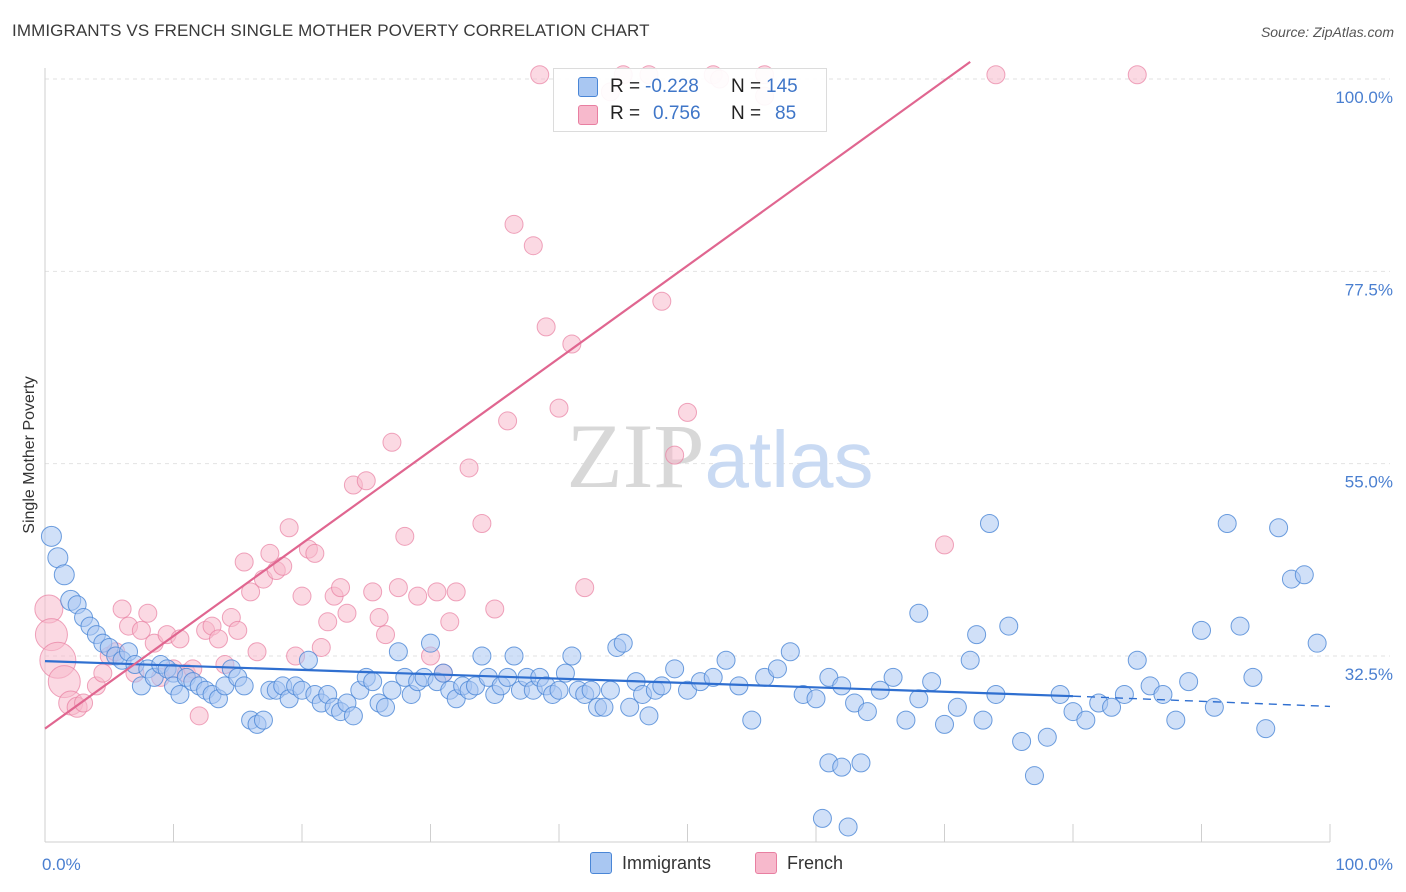  What do you see at coordinates (667, 862) in the screenshot?
I see `bottom-legend-label-immigrants: Immigrants` at bounding box center [667, 862].